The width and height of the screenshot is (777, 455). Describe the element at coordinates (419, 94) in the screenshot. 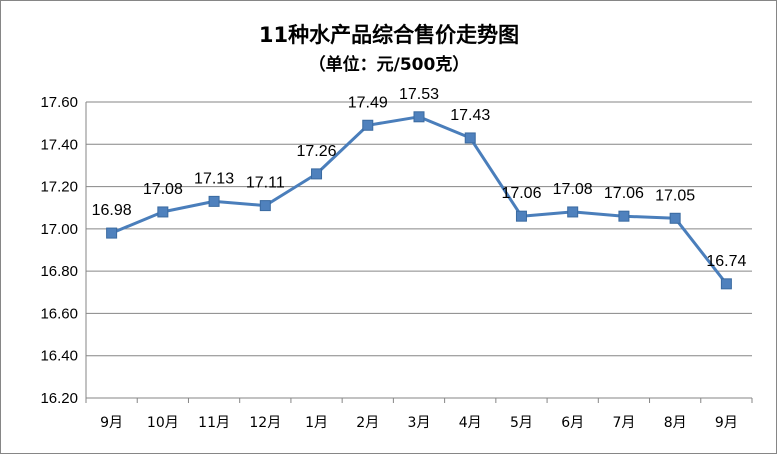

I see `data-label: 17.53` at that location.